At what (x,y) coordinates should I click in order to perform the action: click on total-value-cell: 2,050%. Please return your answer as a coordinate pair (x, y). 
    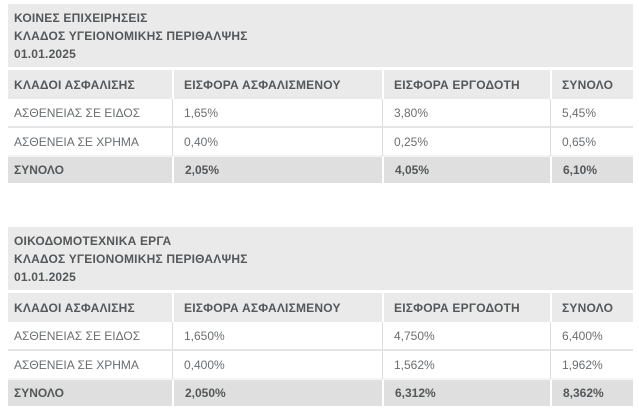
    Looking at the image, I should click on (277, 393).